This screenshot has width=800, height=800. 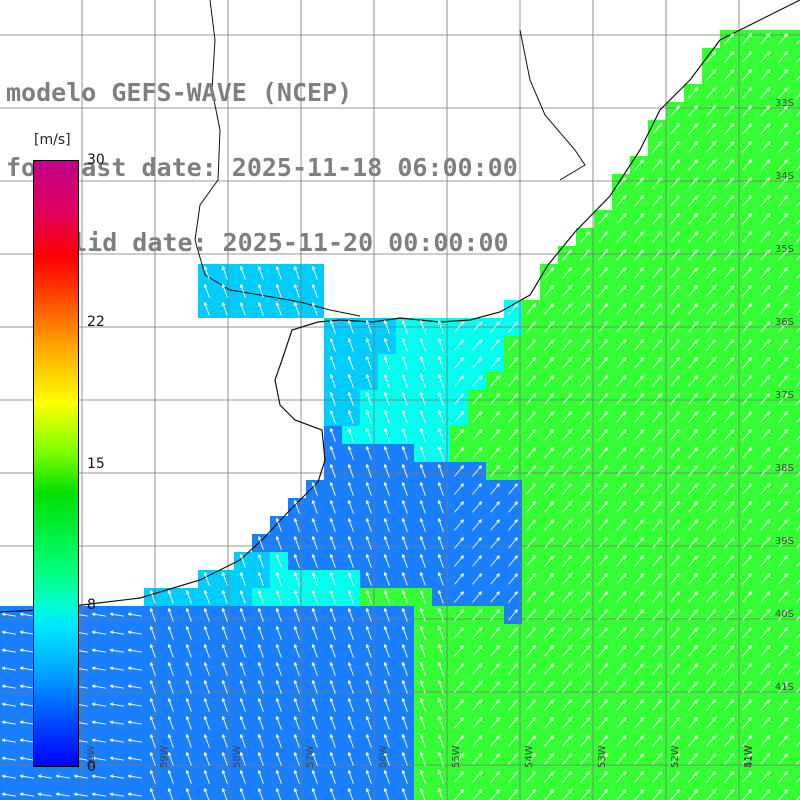 What do you see at coordinates (784, 395) in the screenshot?
I see `latitude-label: 37S` at bounding box center [784, 395].